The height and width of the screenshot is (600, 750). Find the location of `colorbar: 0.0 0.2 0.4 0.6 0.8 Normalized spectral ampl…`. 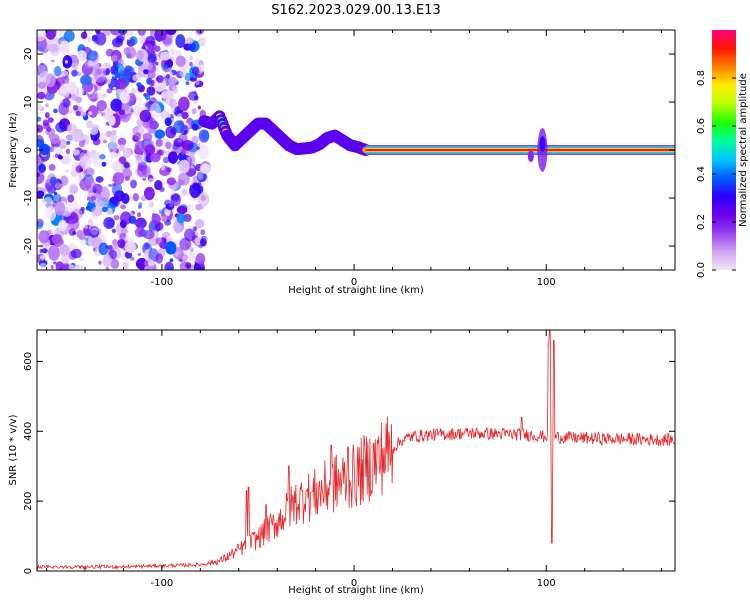

colorbar: 0.0 0.2 0.4 0.6 0.8 Normalized spectral ampl… is located at coordinates (722, 154).